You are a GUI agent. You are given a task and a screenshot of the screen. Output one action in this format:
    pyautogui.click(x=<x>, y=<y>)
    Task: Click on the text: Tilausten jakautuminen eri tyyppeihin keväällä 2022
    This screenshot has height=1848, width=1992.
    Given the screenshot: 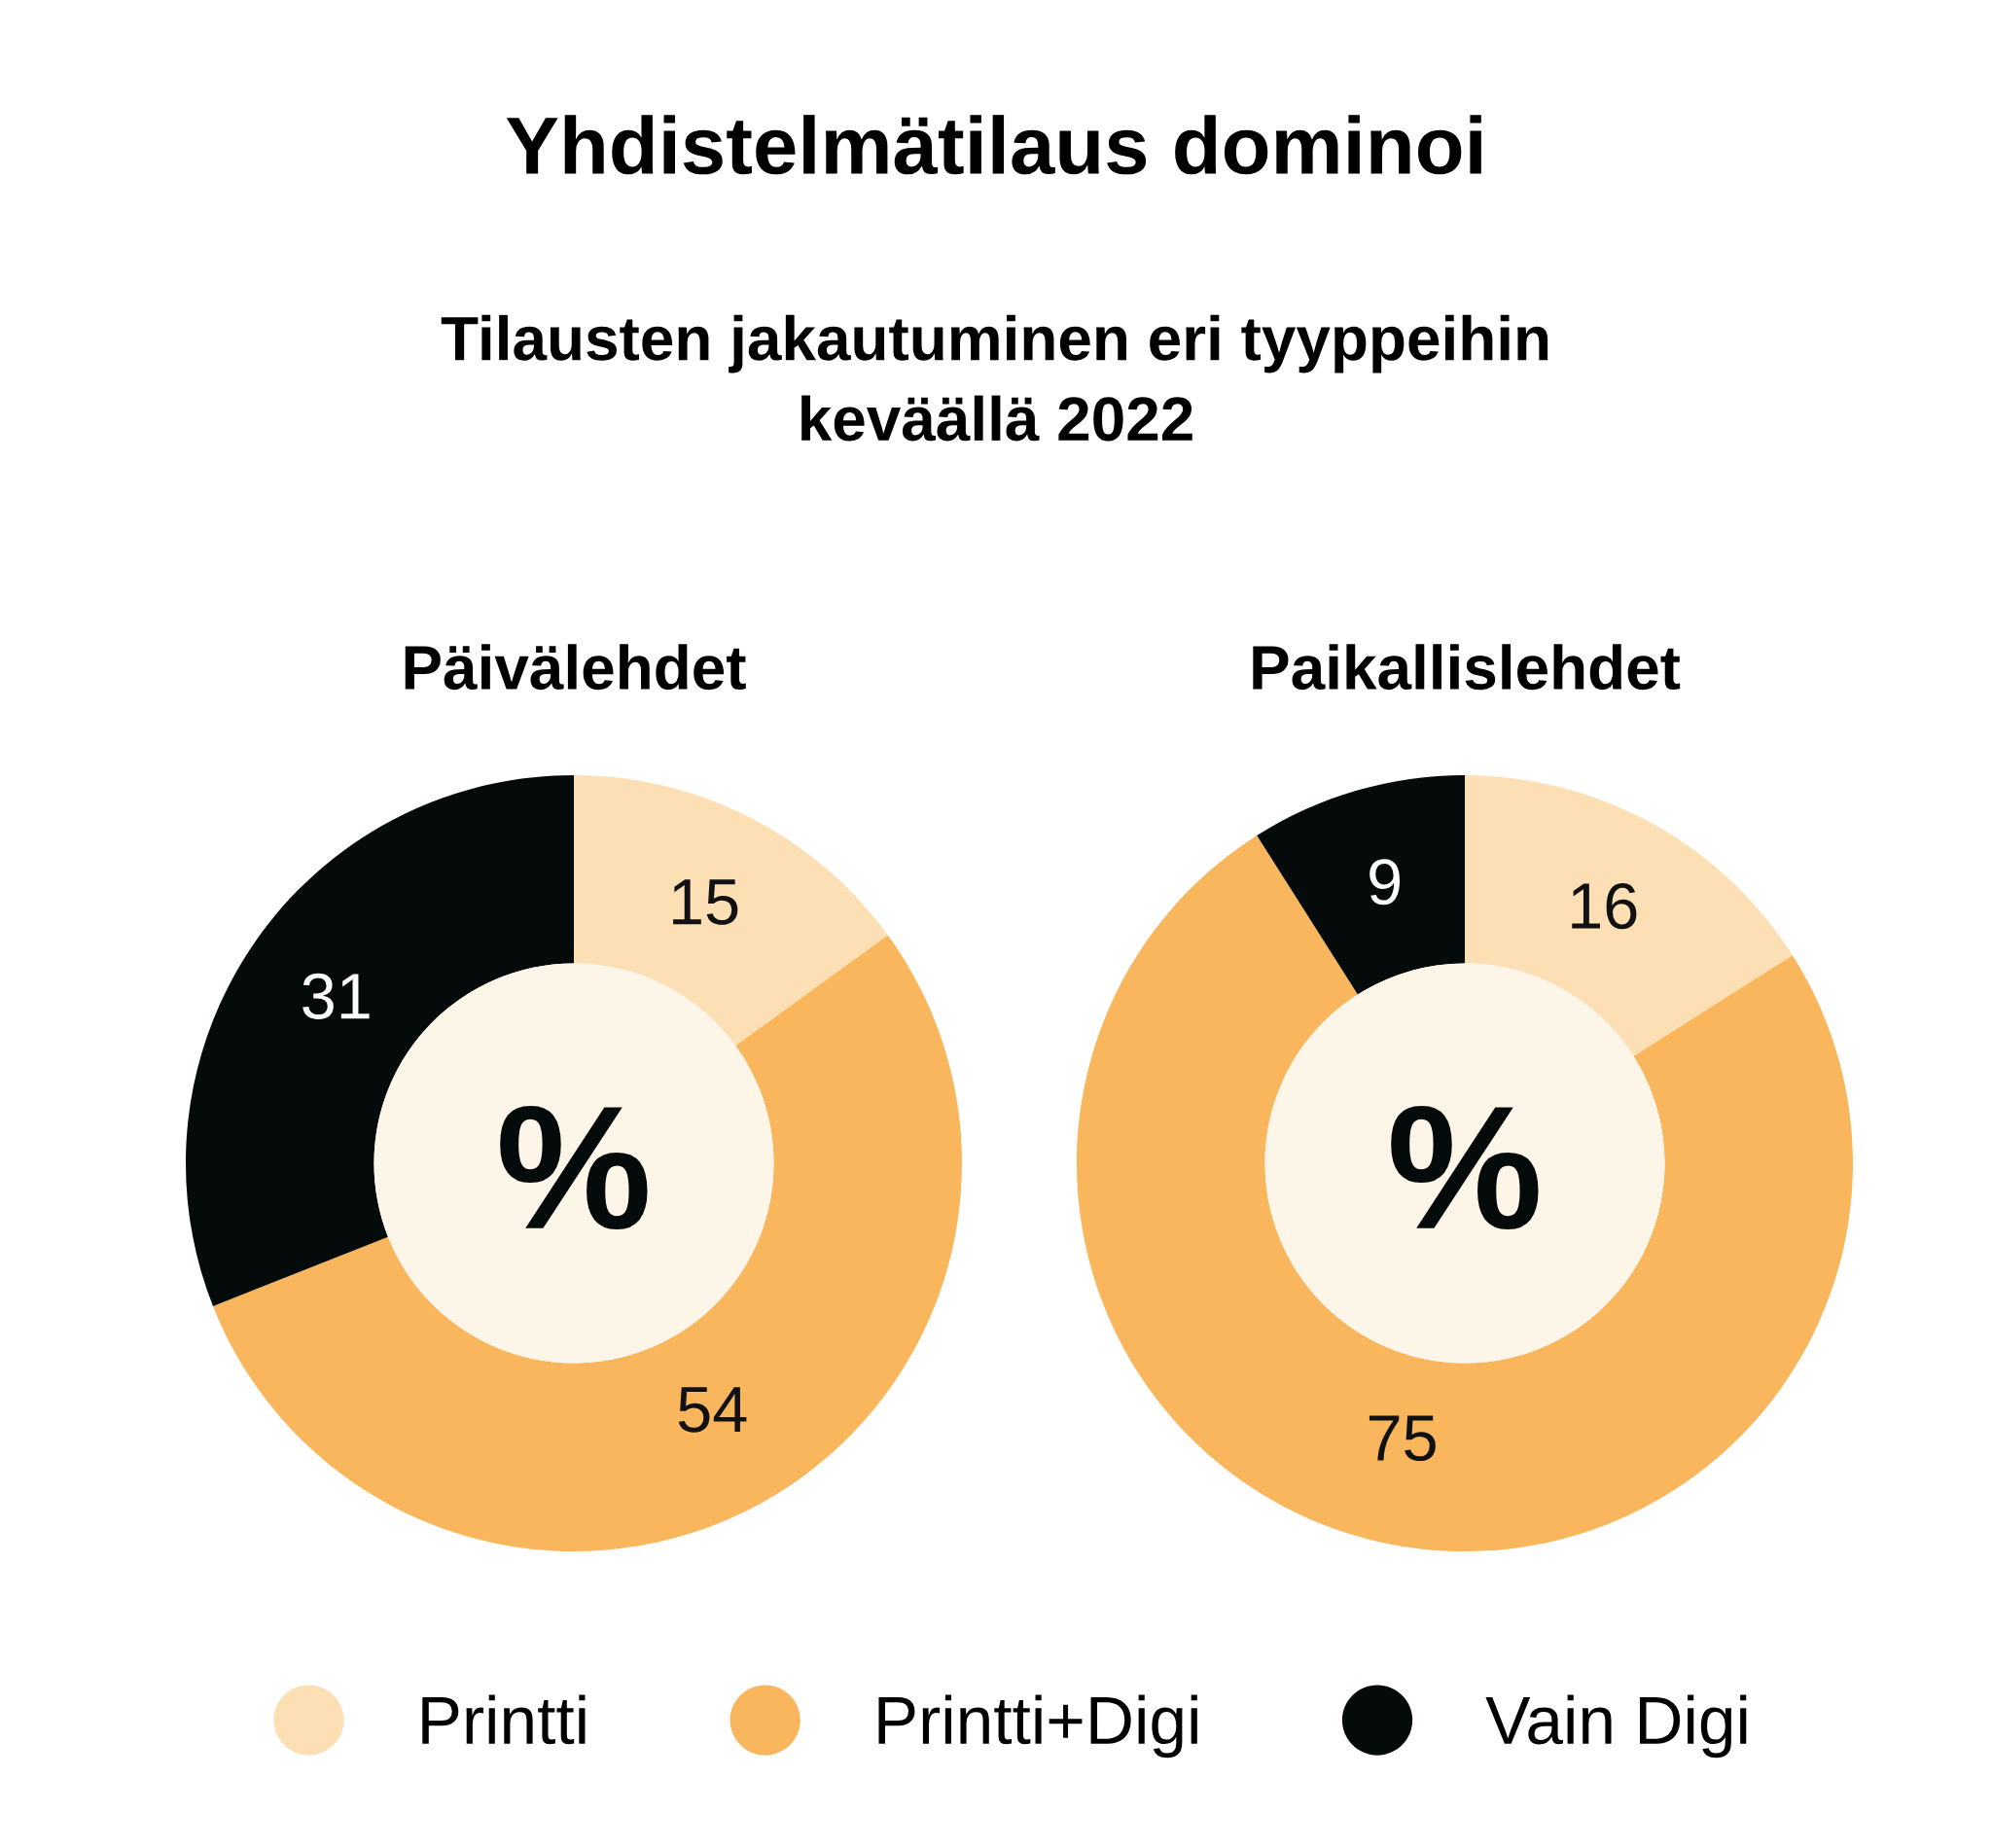 What is the action you would take?
    pyautogui.click(x=994, y=378)
    